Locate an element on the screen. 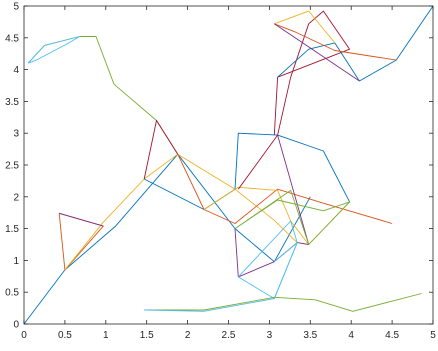 The width and height of the screenshot is (438, 351). x-tick-label-4: 2 is located at coordinates (188, 335).